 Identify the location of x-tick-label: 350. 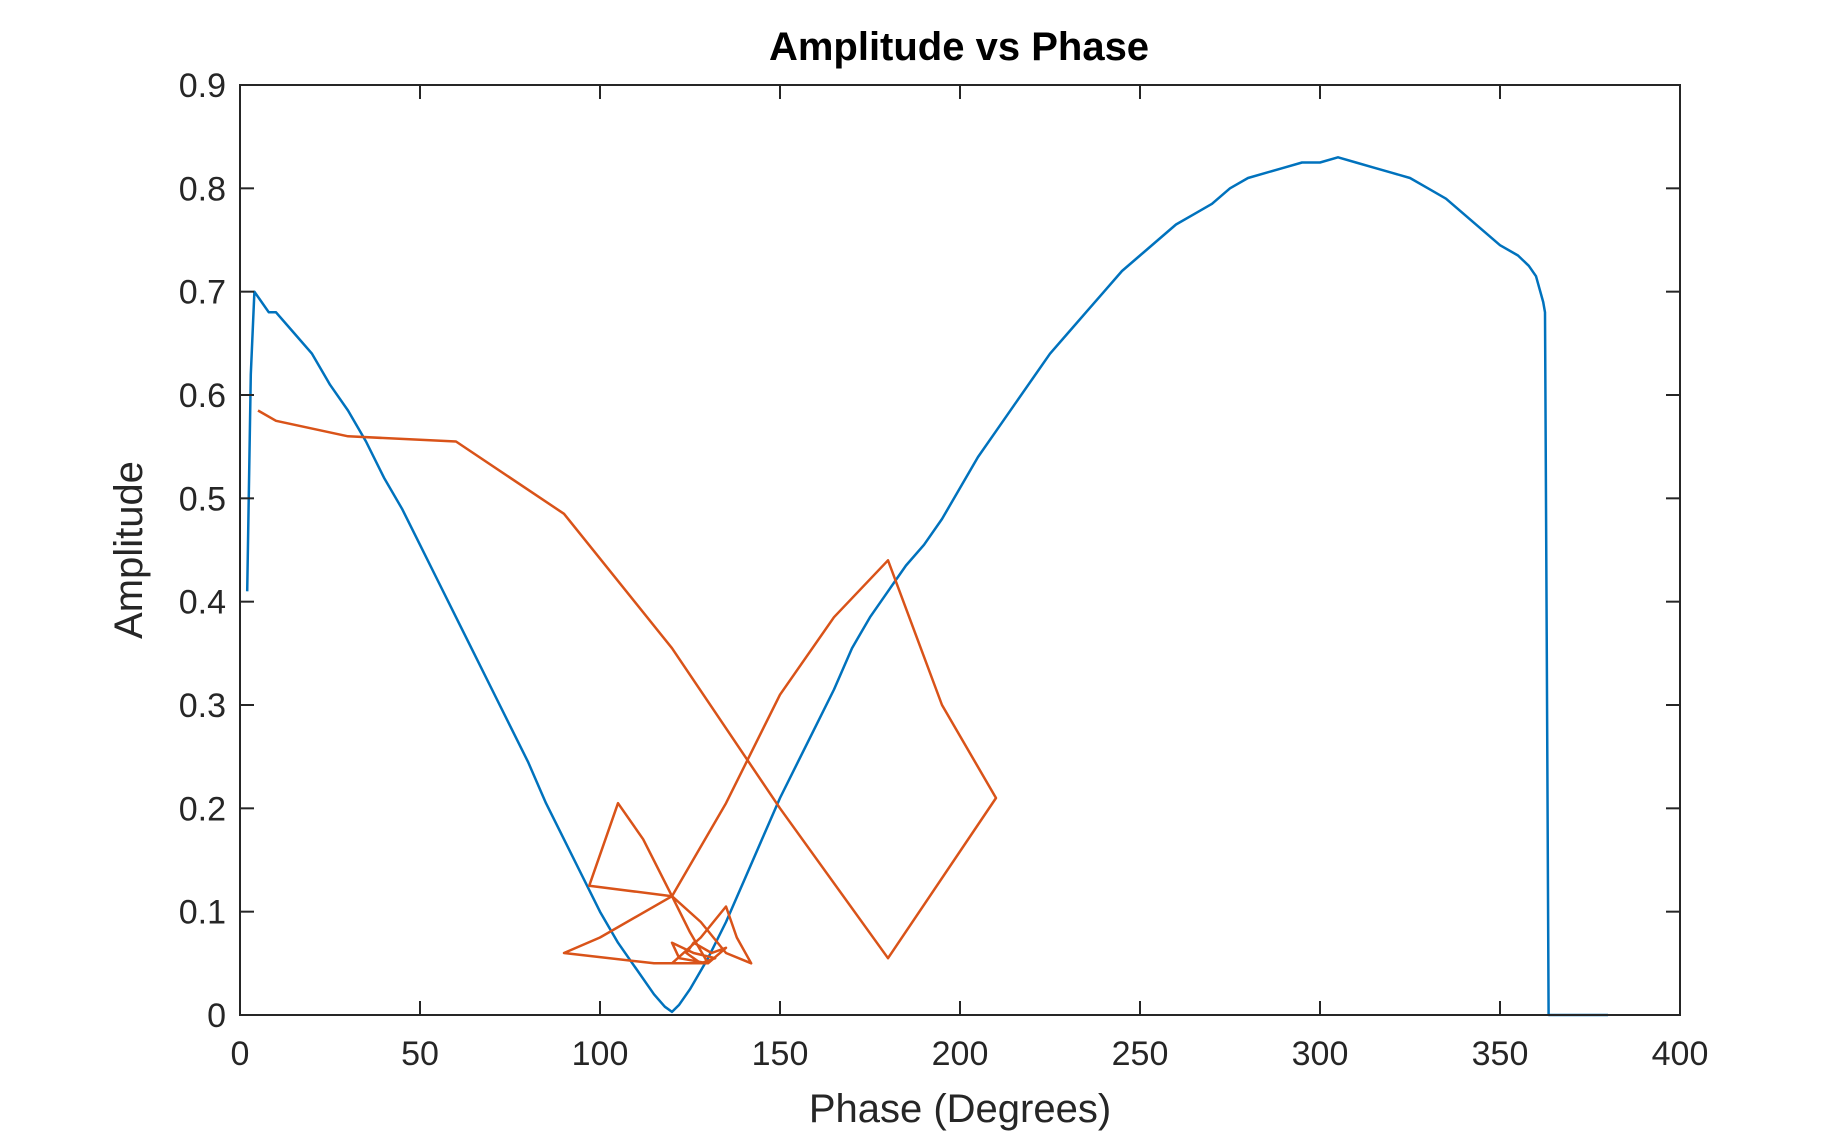
(1500, 1054).